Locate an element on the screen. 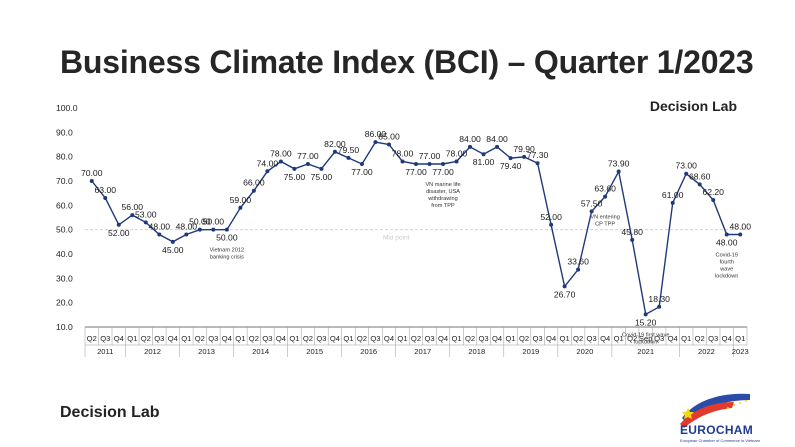 The width and height of the screenshot is (795, 447). y-tick-label: 70.0 is located at coordinates (64, 181).